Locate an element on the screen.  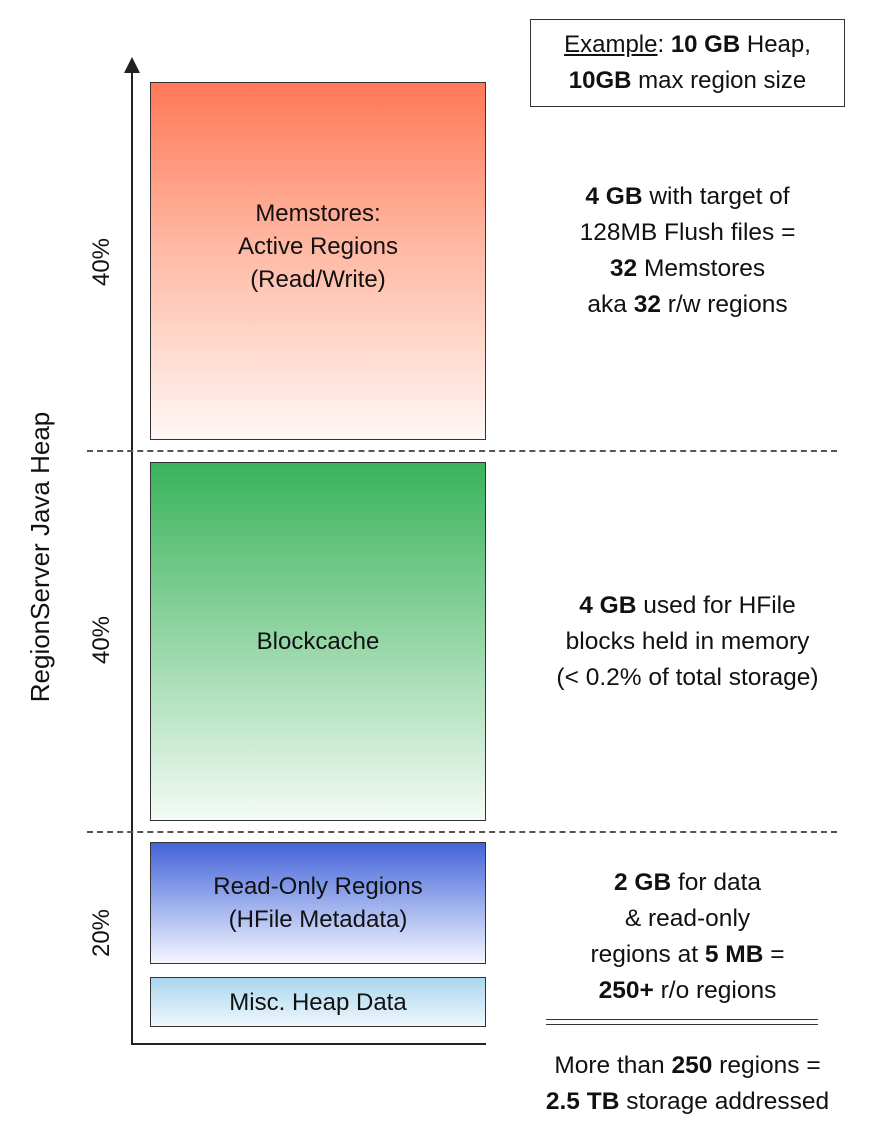
example-text2: max region size is located at coordinates (719, 80).